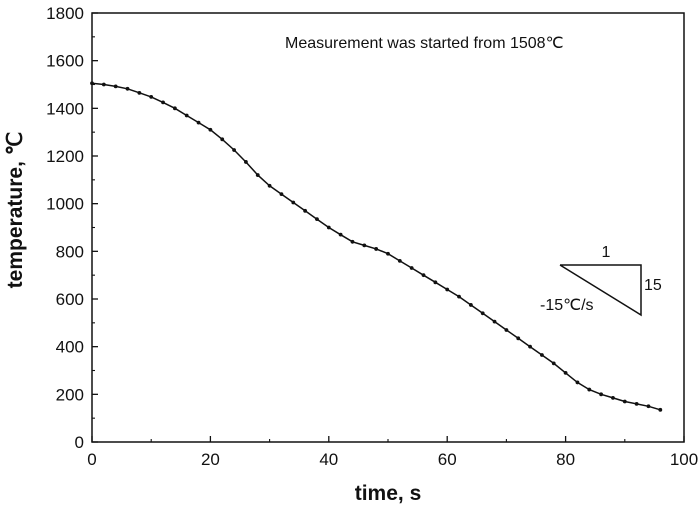  I want to click on measurement-annotation: Measurement was started from 1508℃, so click(424, 43).